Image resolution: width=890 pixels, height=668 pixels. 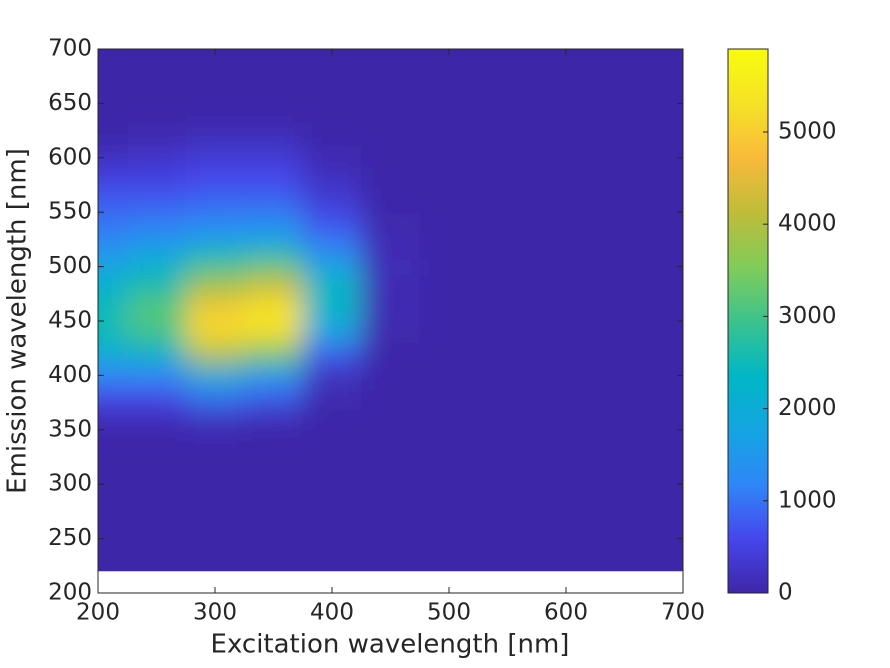 What do you see at coordinates (566, 613) in the screenshot?
I see `x-tick-label: 600` at bounding box center [566, 613].